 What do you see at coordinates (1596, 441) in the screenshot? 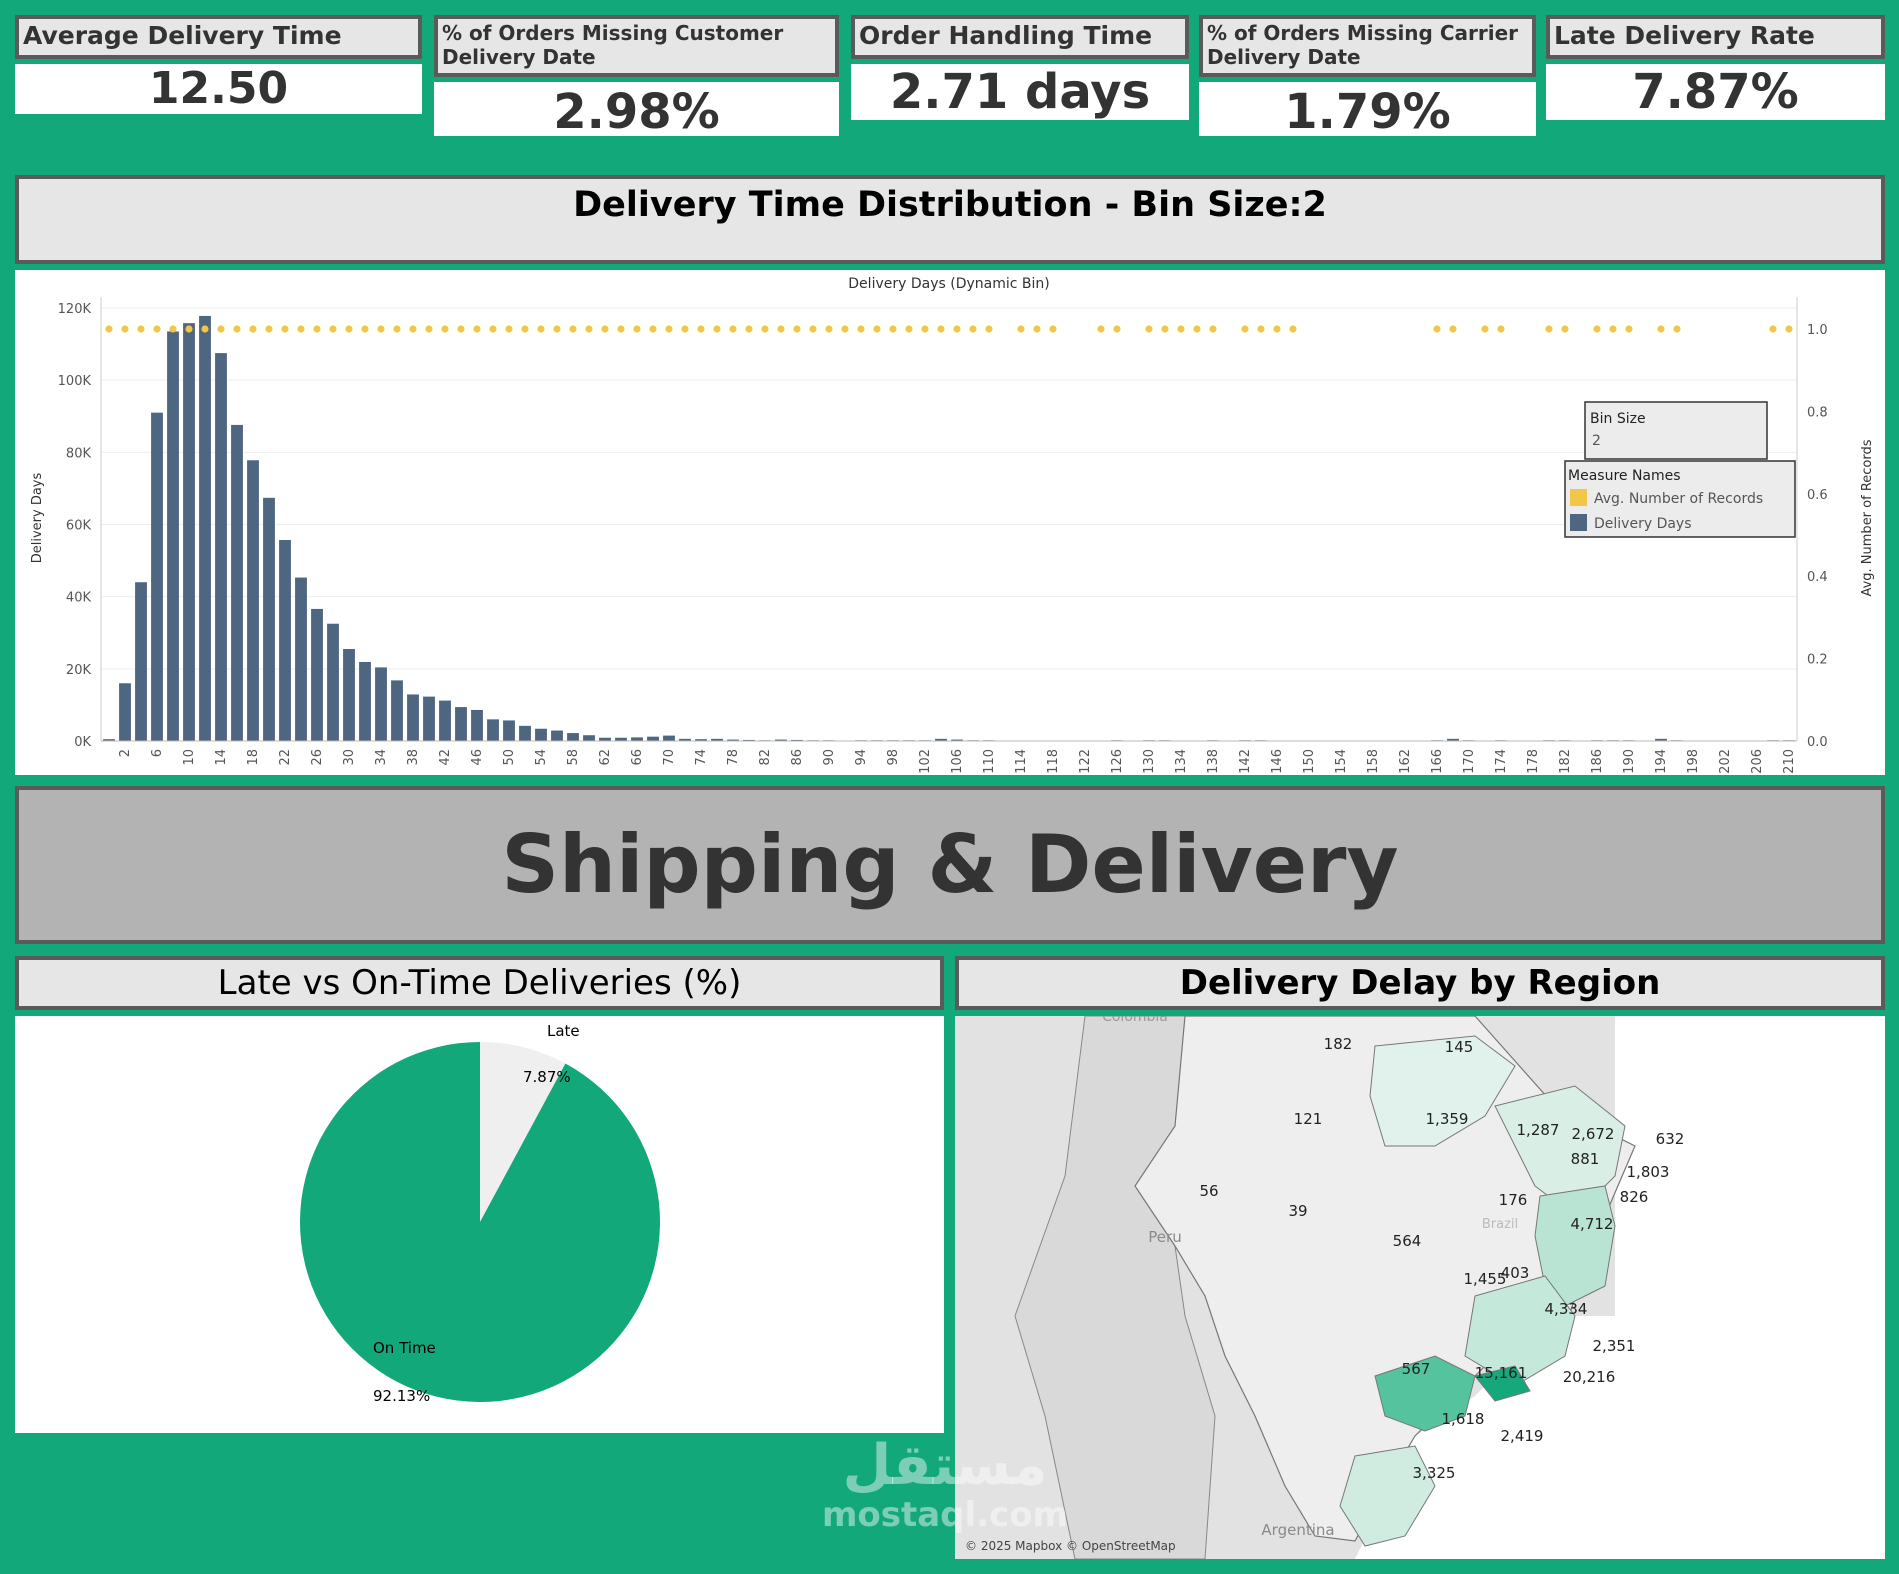
I see `bin-size-value: 2` at bounding box center [1596, 441].